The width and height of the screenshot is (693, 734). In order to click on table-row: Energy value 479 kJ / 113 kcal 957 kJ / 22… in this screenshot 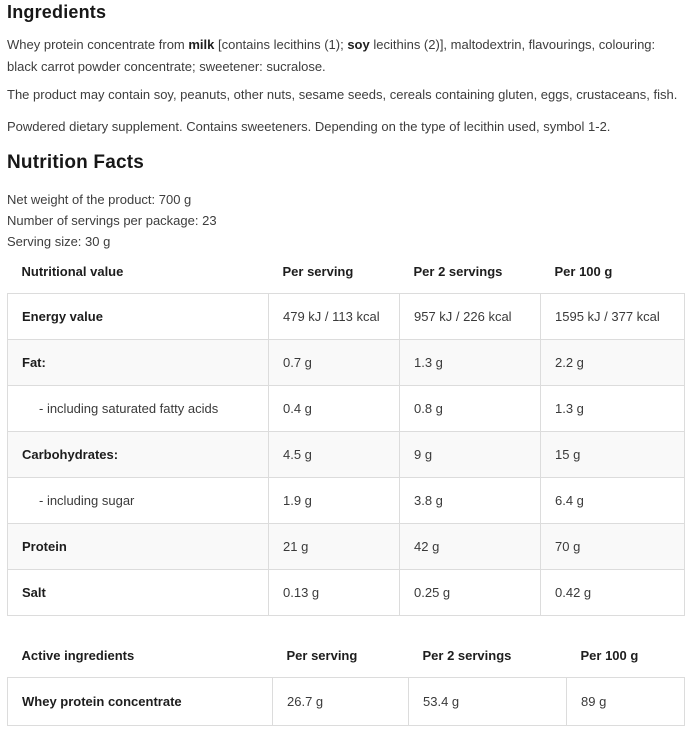, I will do `click(346, 316)`.